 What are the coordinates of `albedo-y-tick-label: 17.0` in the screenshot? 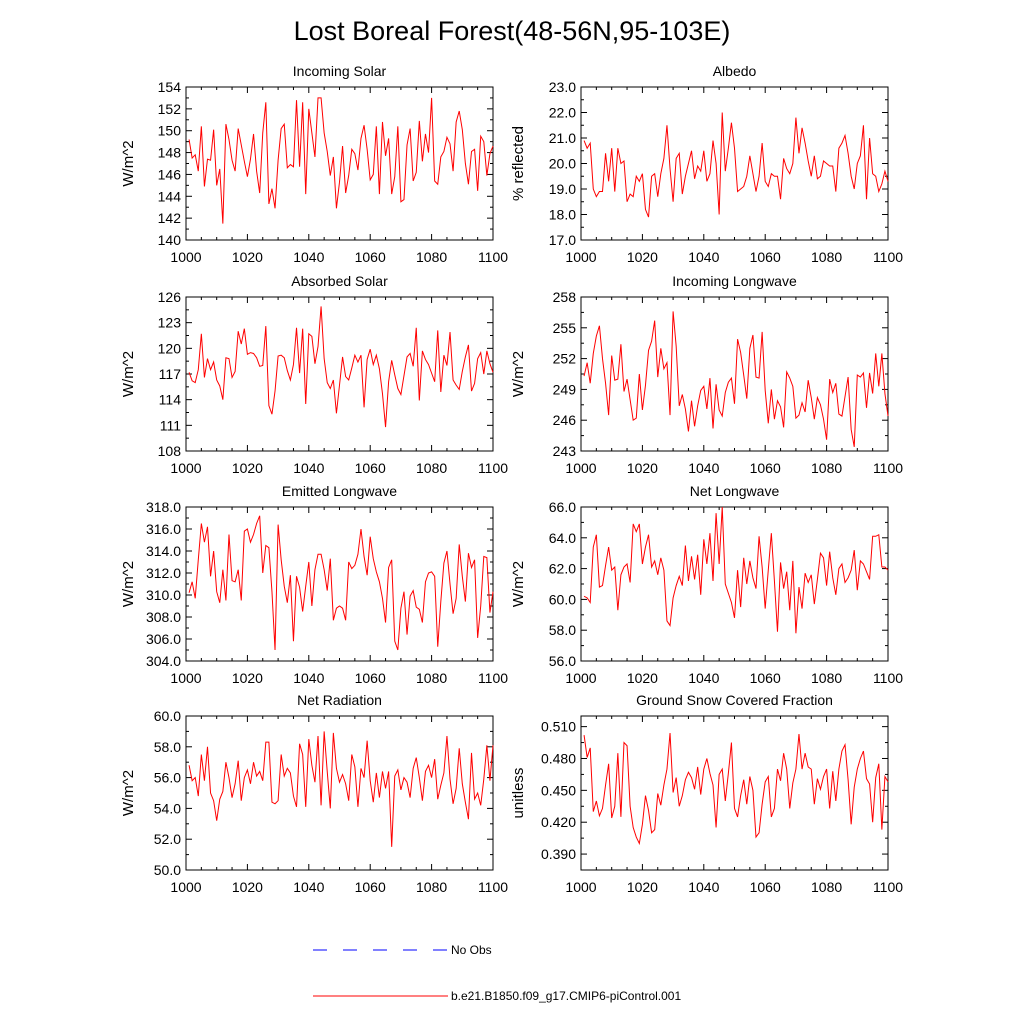 It's located at (562, 240).